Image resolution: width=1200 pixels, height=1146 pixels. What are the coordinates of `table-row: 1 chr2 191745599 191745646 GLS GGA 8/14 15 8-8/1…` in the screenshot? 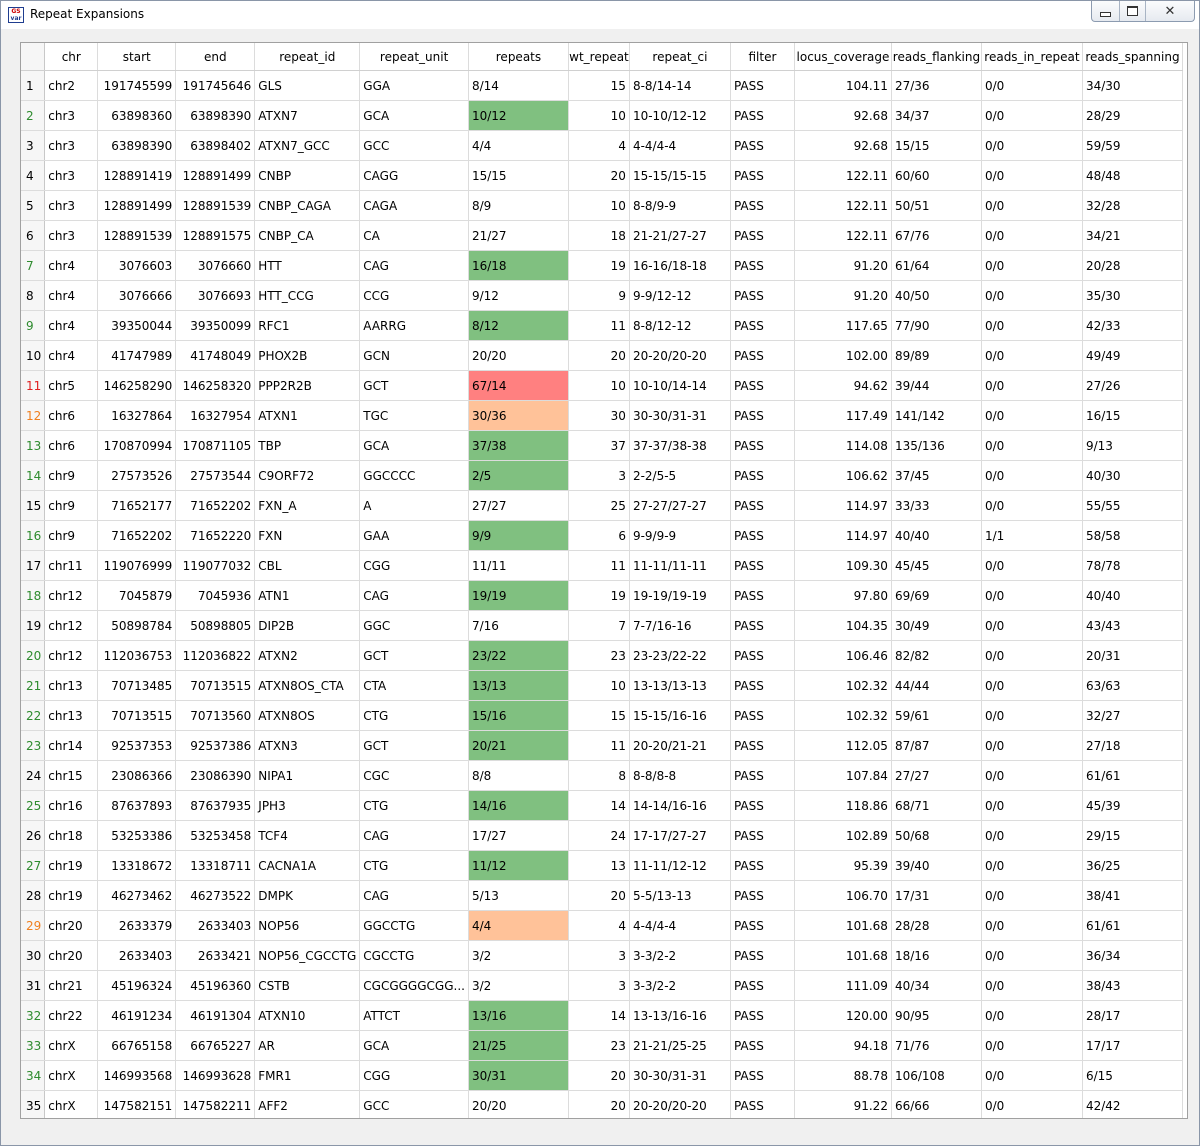 It's located at (602, 85).